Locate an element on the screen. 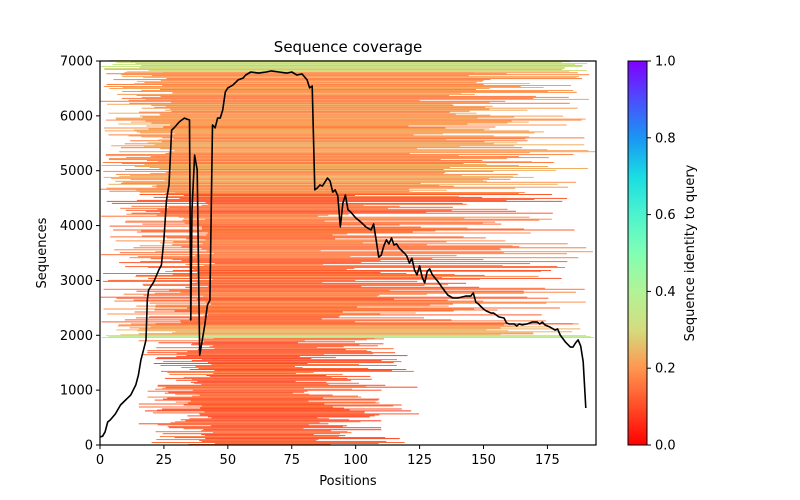 Image resolution: width=800 pixels, height=500 pixels. x-tick-label: 150 is located at coordinates (483, 460).